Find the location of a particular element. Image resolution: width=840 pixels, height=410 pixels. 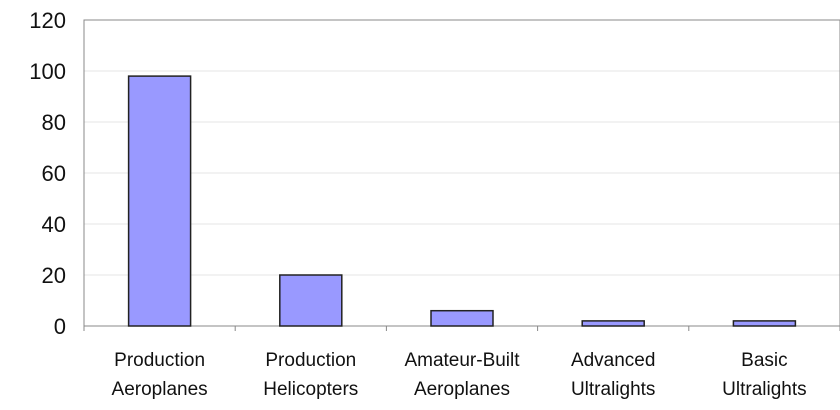

x-tick-label-line: Advanced is located at coordinates (613, 360).